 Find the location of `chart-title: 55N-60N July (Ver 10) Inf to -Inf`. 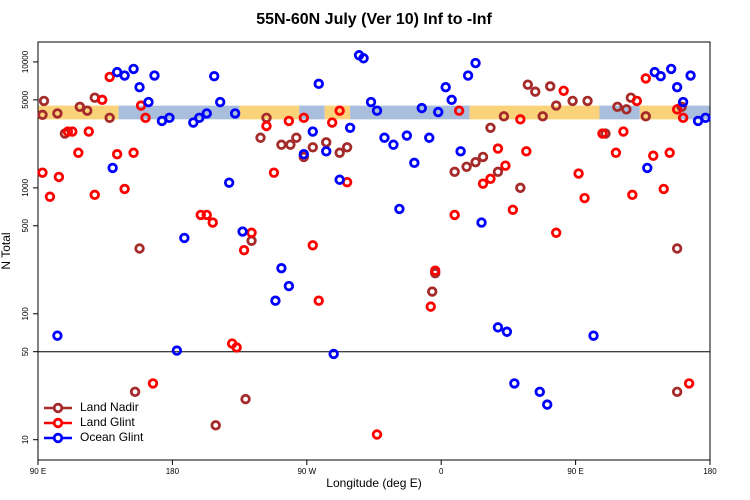

chart-title: 55N-60N July (Ver 10) Inf to -Inf is located at coordinates (374, 19).